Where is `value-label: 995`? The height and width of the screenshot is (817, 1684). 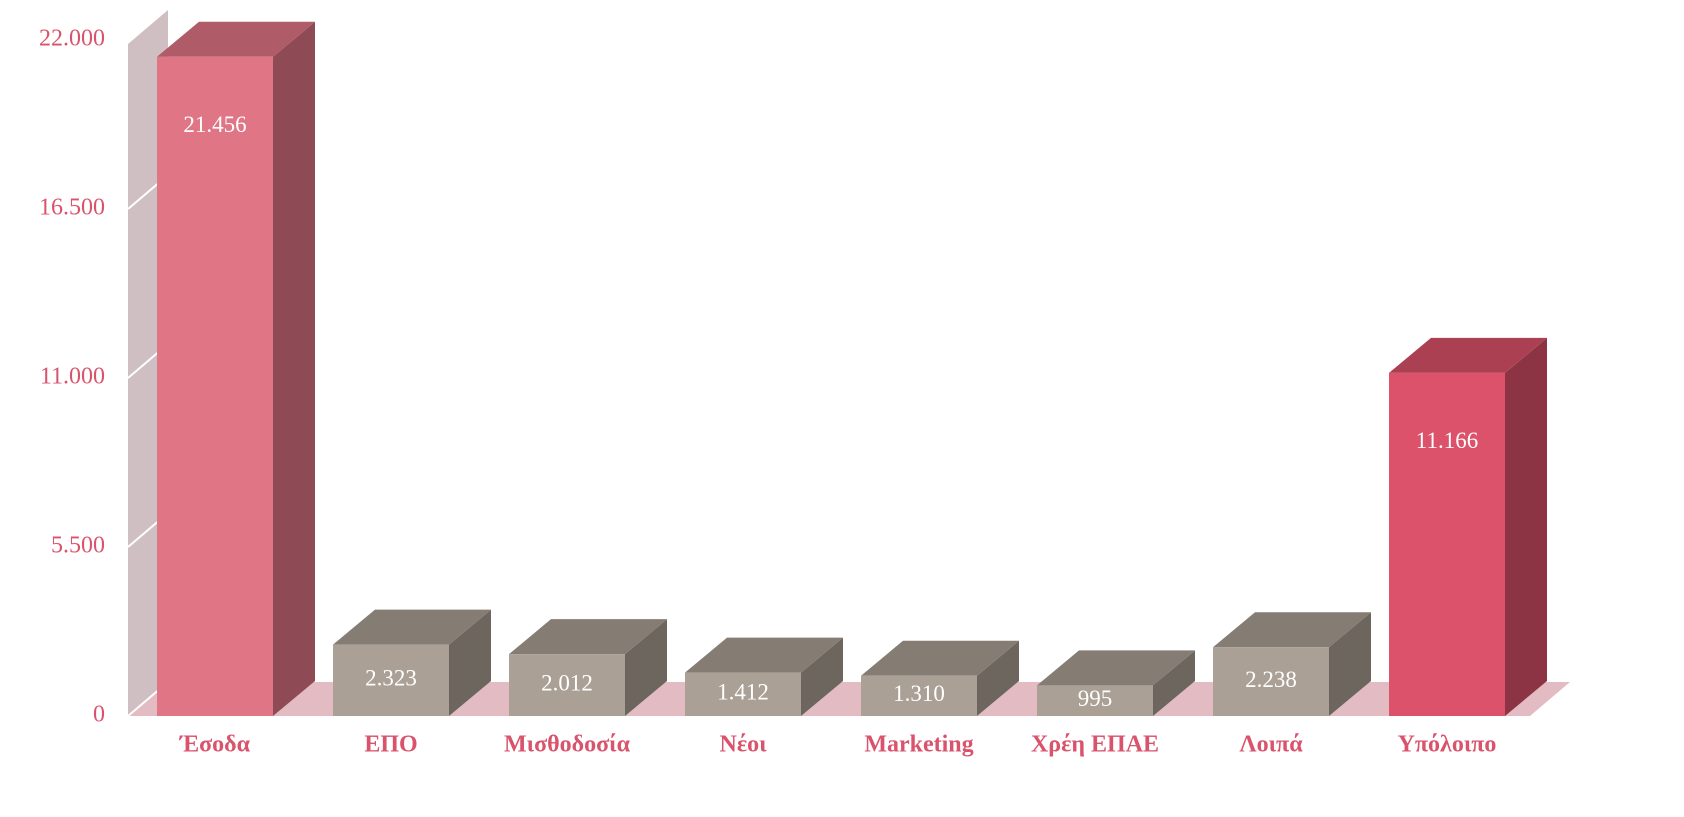
value-label: 995 is located at coordinates (1095, 698).